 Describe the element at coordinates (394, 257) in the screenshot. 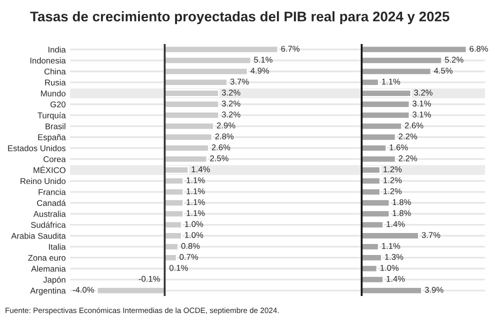

I see `data-label: 1.3%` at that location.